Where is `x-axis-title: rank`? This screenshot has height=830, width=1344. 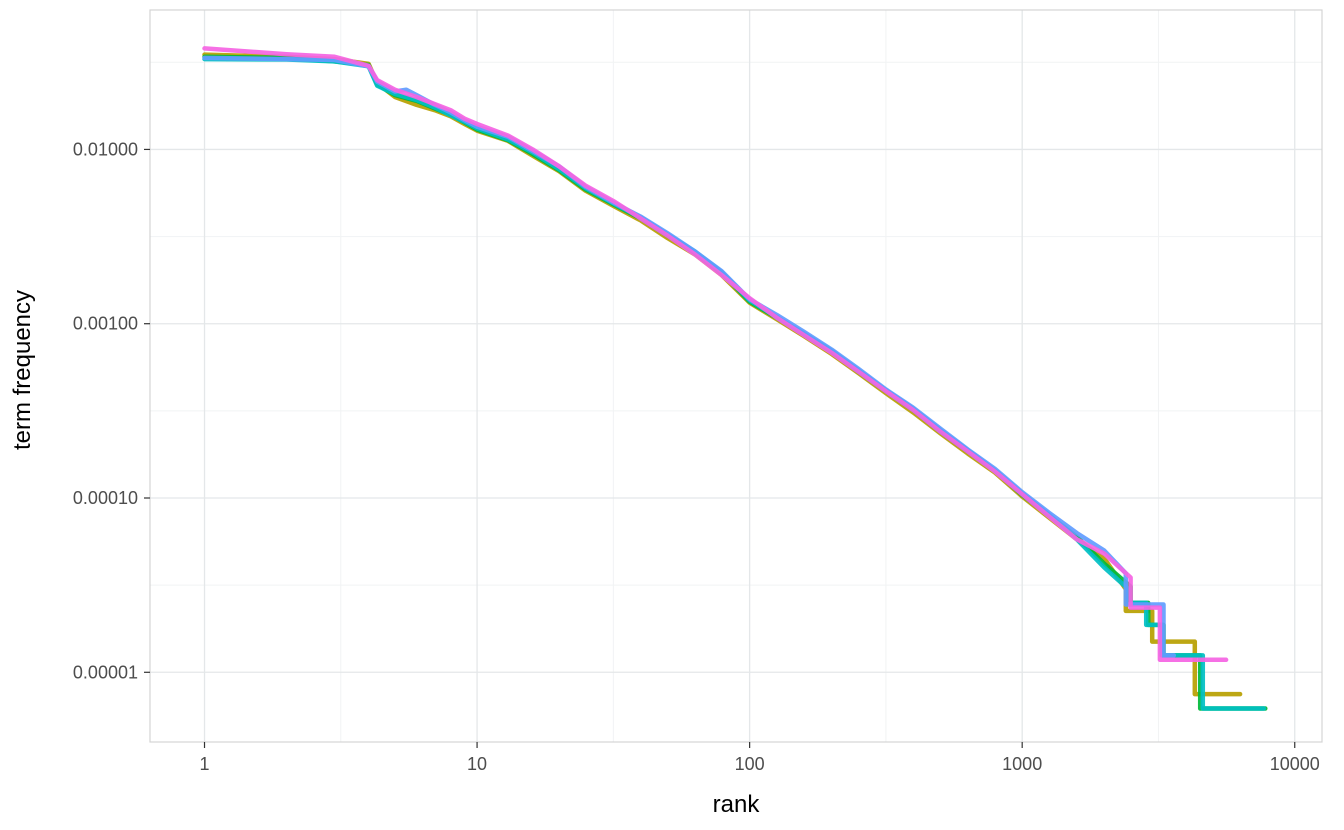
x-axis-title: rank is located at coordinates (737, 804).